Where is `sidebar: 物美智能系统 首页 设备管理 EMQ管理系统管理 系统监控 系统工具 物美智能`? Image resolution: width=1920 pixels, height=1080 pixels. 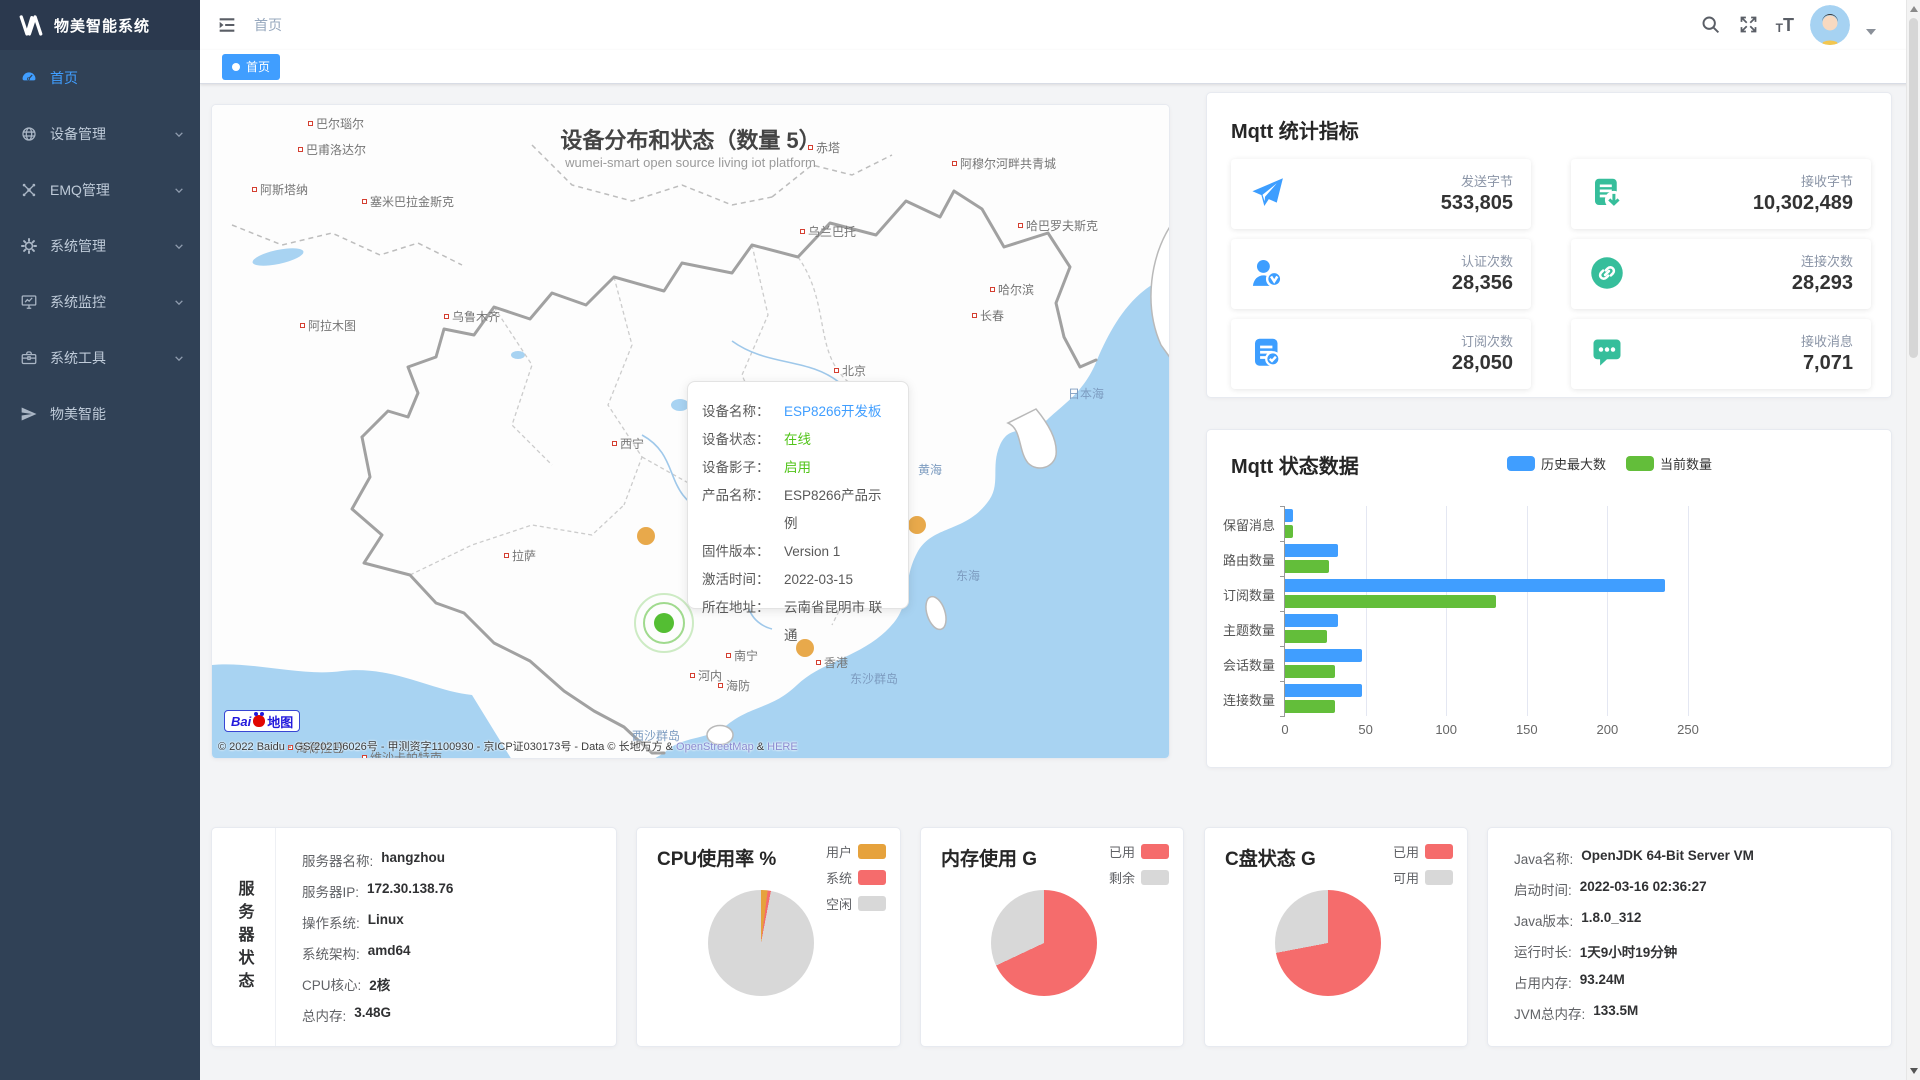 sidebar: 物美智能系统 首页 设备管理 EMQ管理系统管理 系统监控 系统工具 物美智能 is located at coordinates (100, 540).